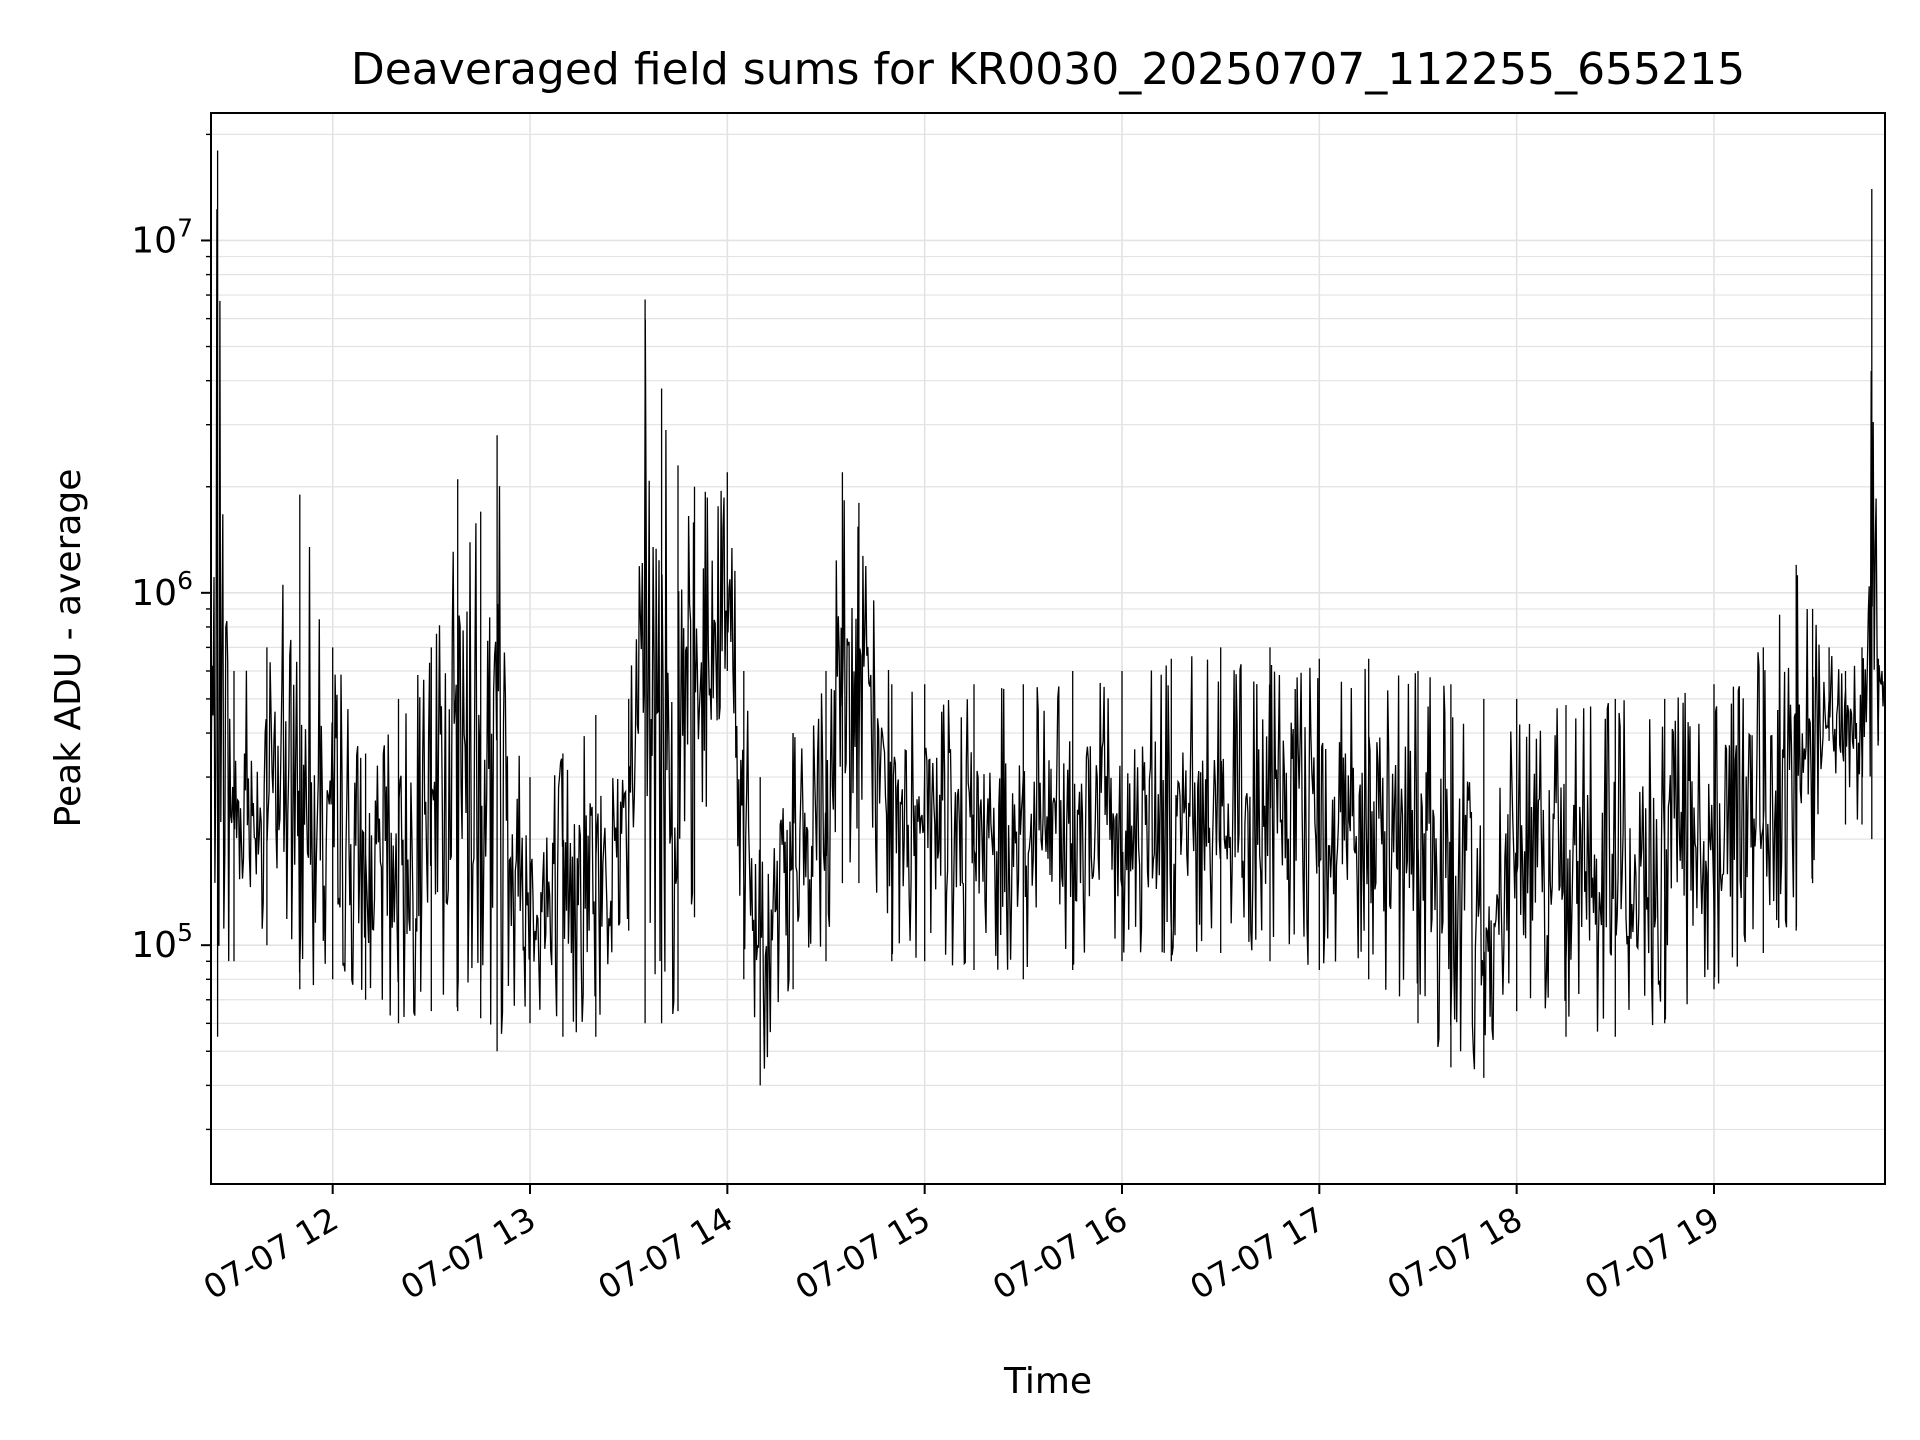 The image size is (1920, 1440). I want to click on y-tick-label: 10⁷, so click(162, 237).